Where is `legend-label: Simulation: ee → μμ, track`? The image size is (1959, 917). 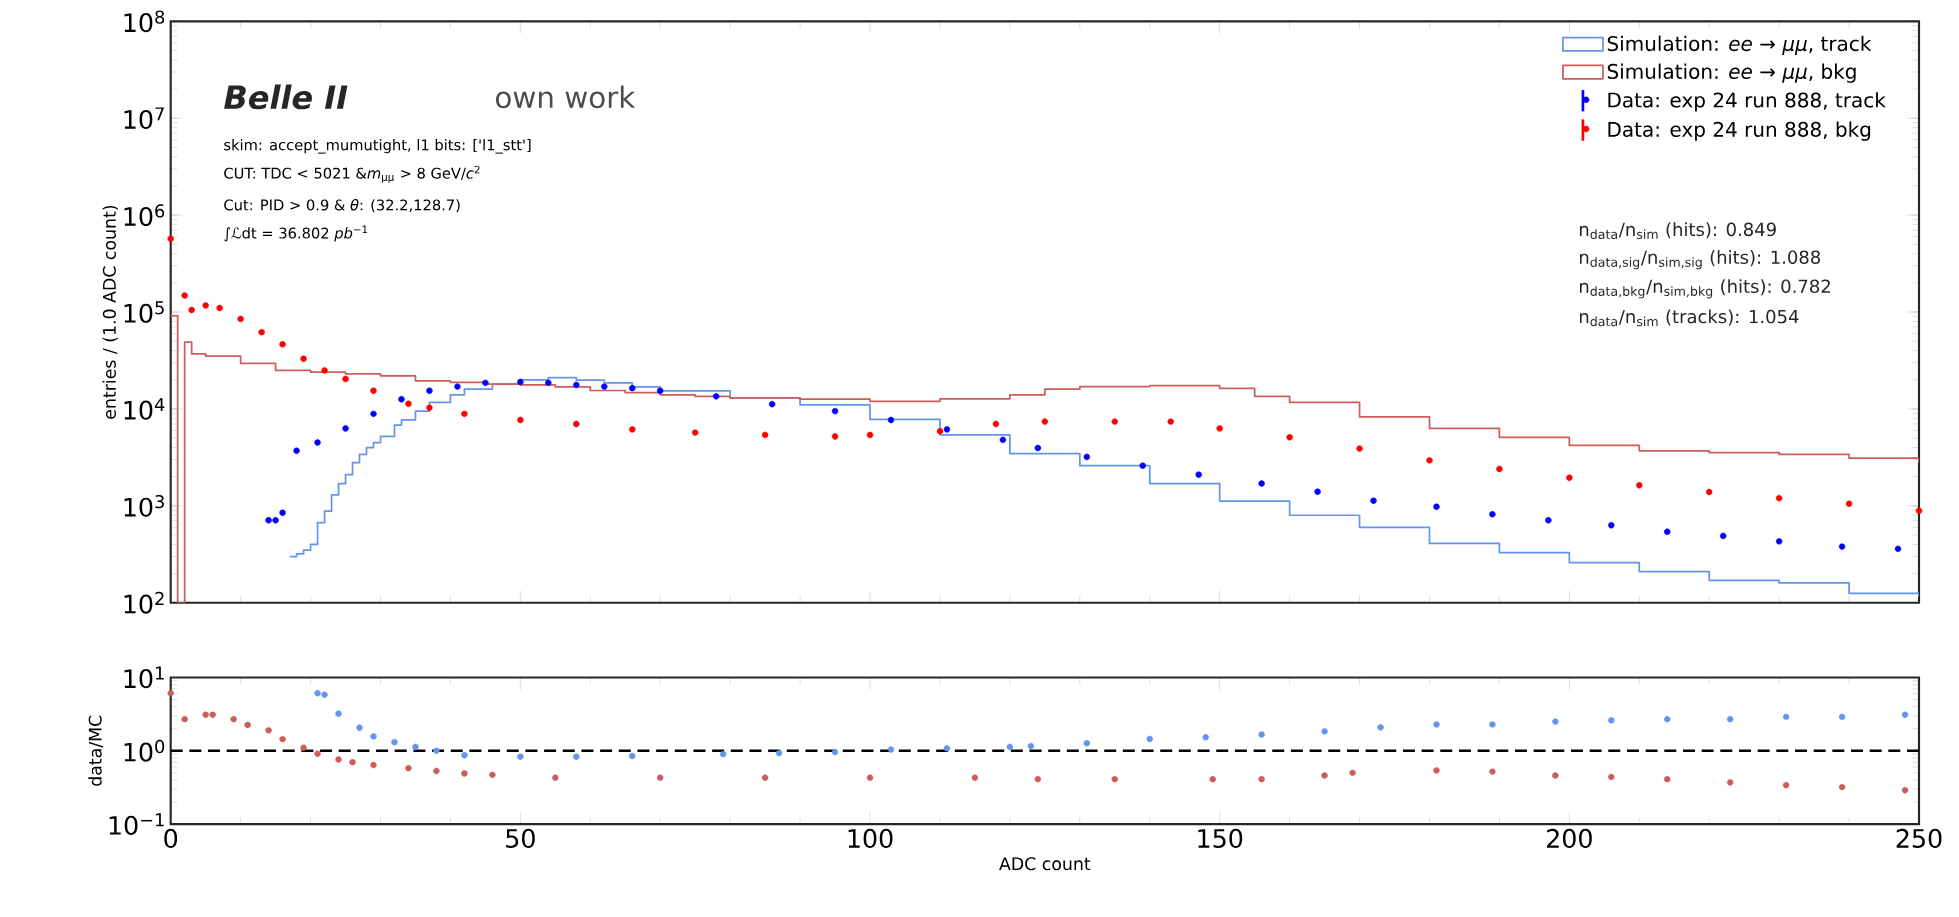
legend-label: Simulation: ee → μμ, track is located at coordinates (1739, 45).